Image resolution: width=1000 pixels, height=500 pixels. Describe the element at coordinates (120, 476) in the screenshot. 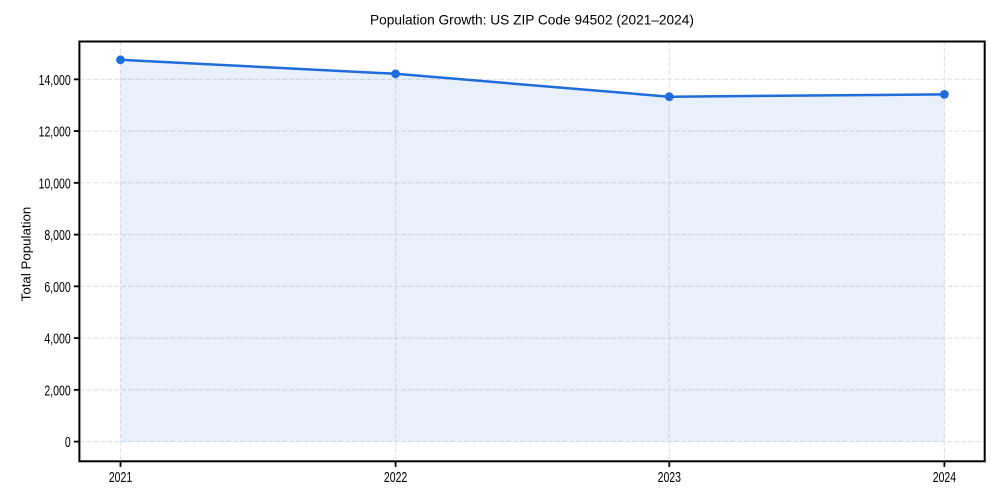

I see `svg-text: 2021` at that location.